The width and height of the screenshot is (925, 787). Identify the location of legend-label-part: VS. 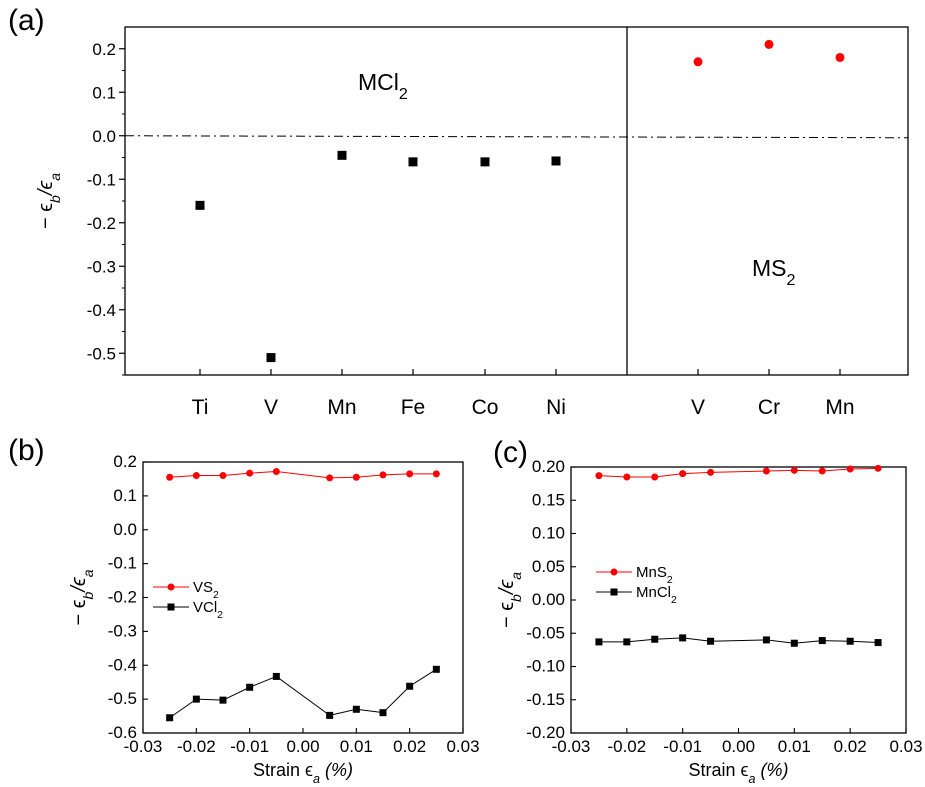
(203, 587).